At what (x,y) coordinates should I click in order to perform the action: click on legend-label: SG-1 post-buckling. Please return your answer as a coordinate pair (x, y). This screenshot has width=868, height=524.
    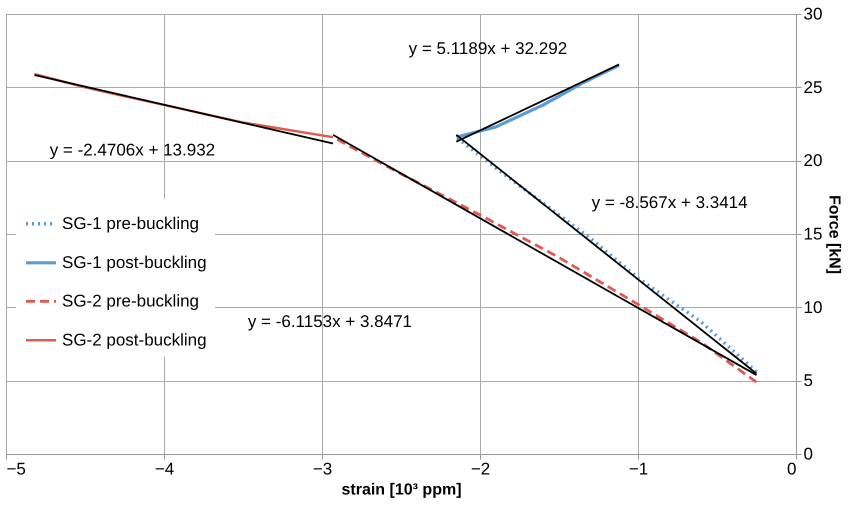
    Looking at the image, I should click on (134, 262).